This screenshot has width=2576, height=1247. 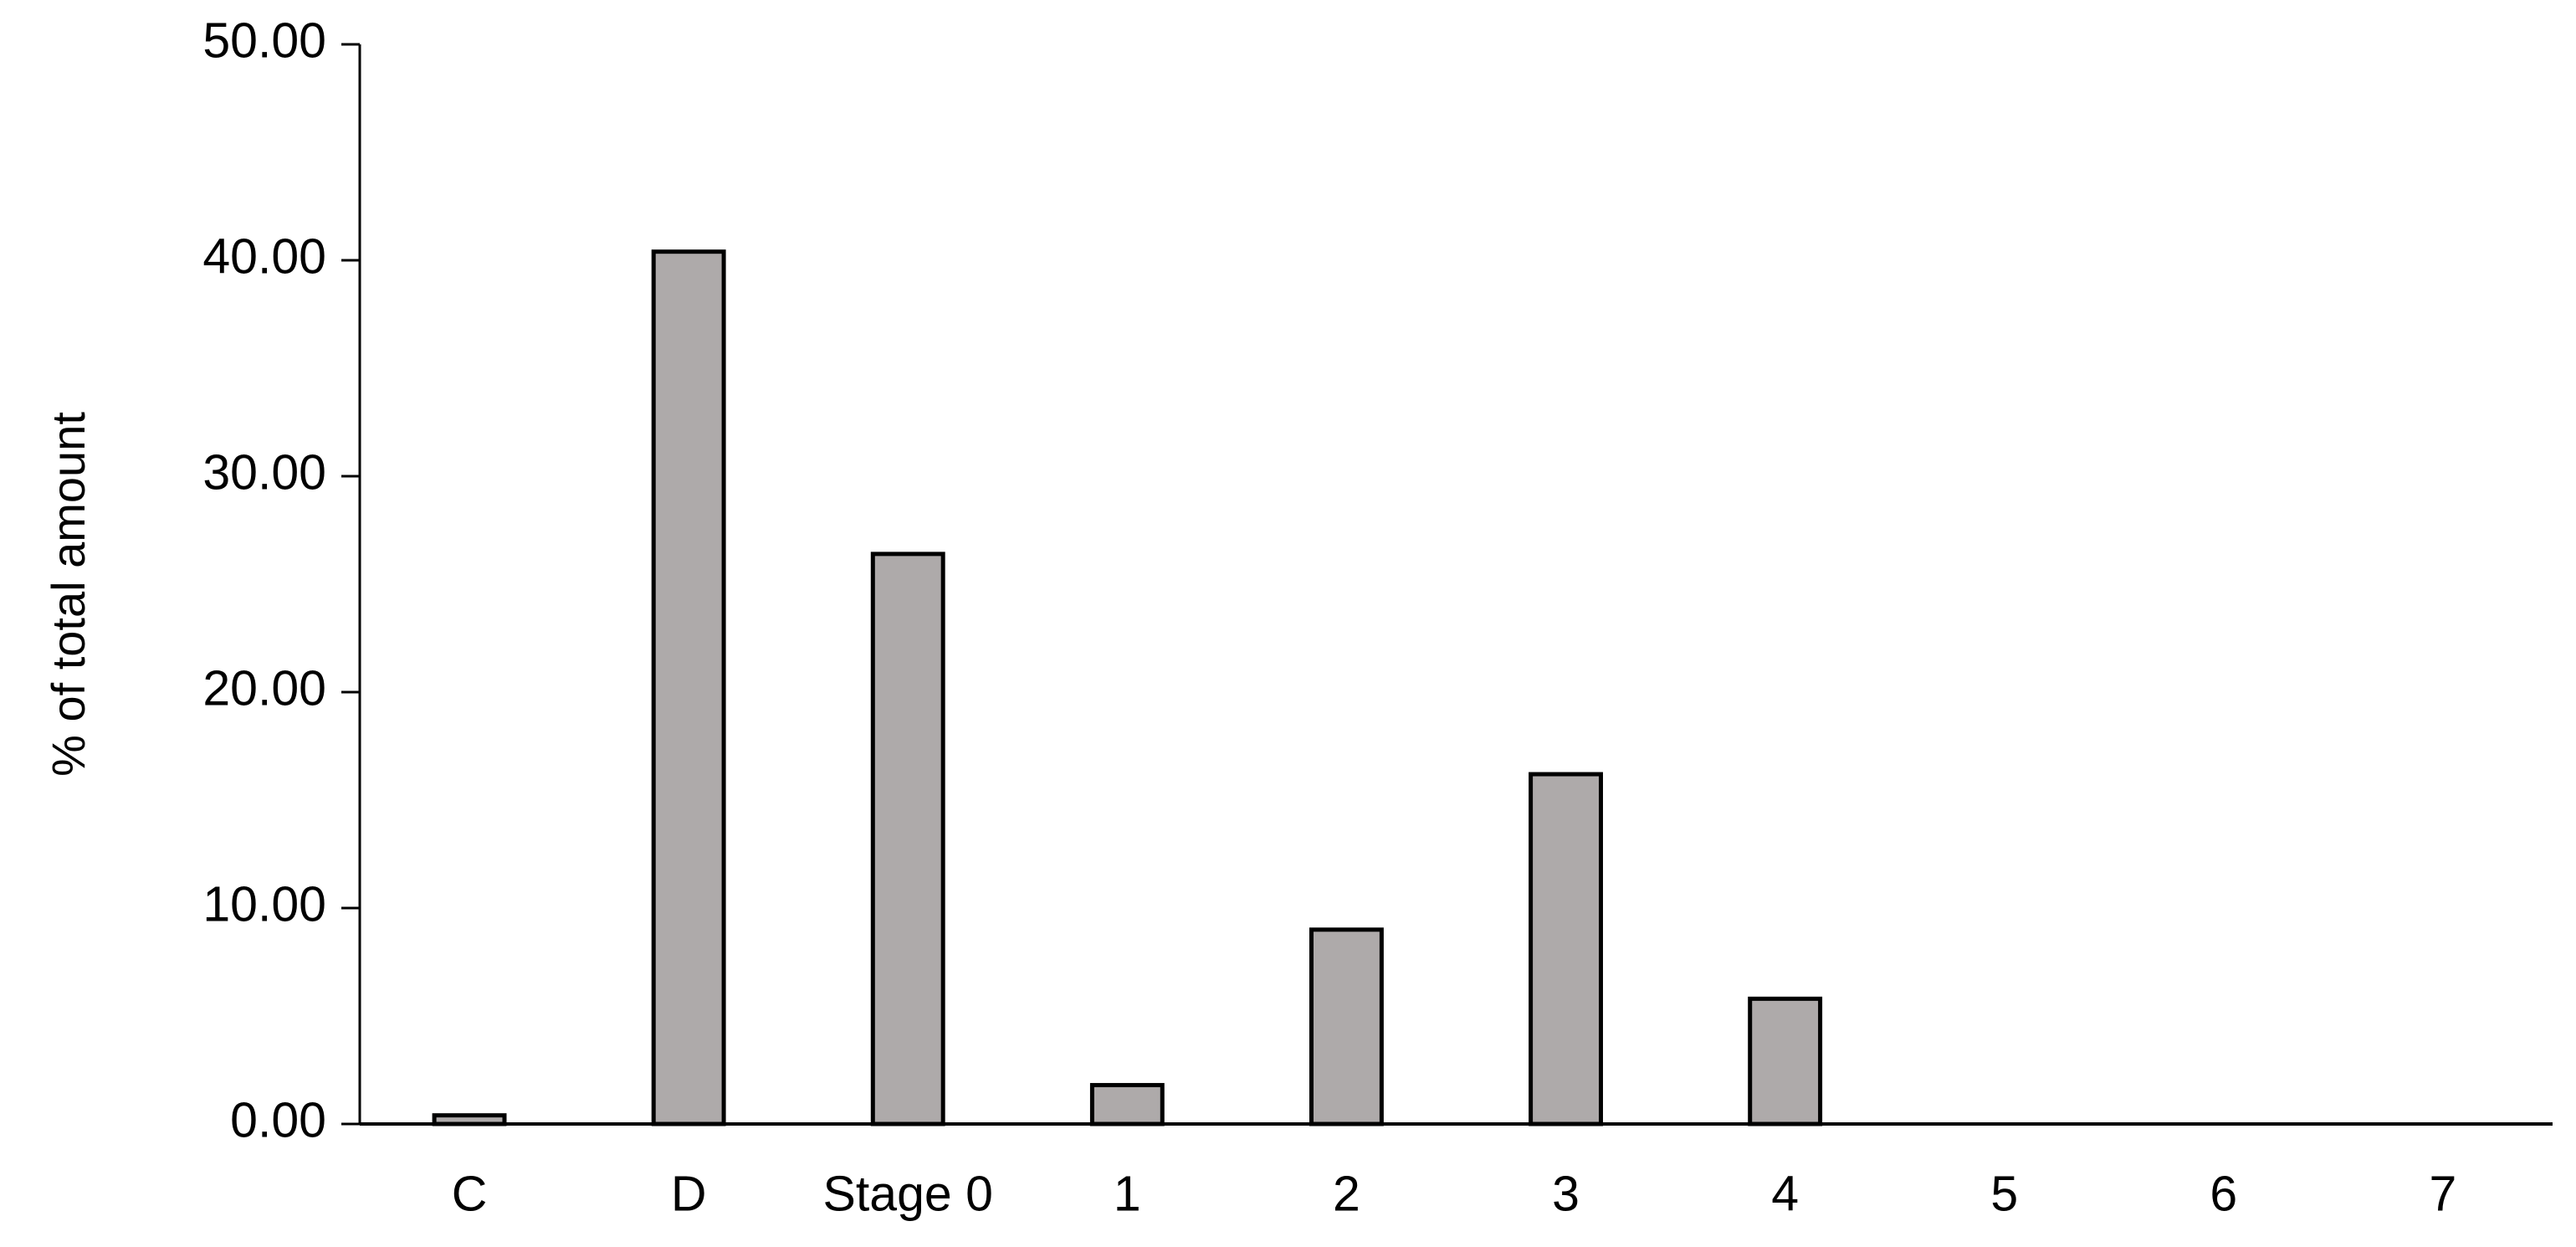 I want to click on x-tick-label: 4, so click(x=1785, y=1194).